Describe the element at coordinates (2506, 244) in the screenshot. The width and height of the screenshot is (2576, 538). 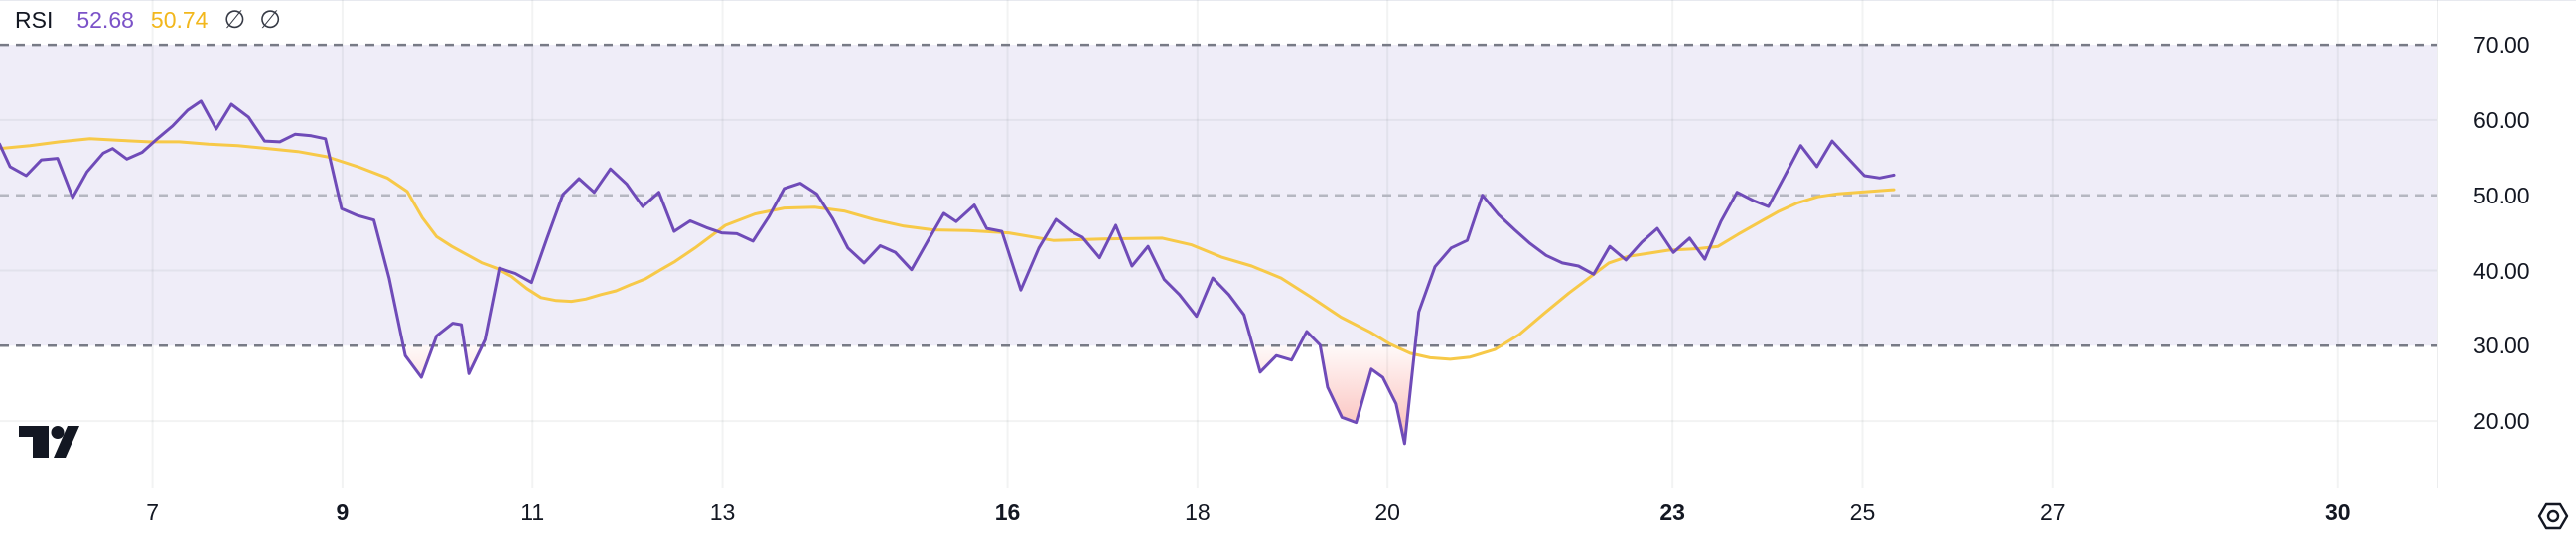
I see `price-axis: 70.00 60.00 50.00 40.00 30.00 20.00` at that location.